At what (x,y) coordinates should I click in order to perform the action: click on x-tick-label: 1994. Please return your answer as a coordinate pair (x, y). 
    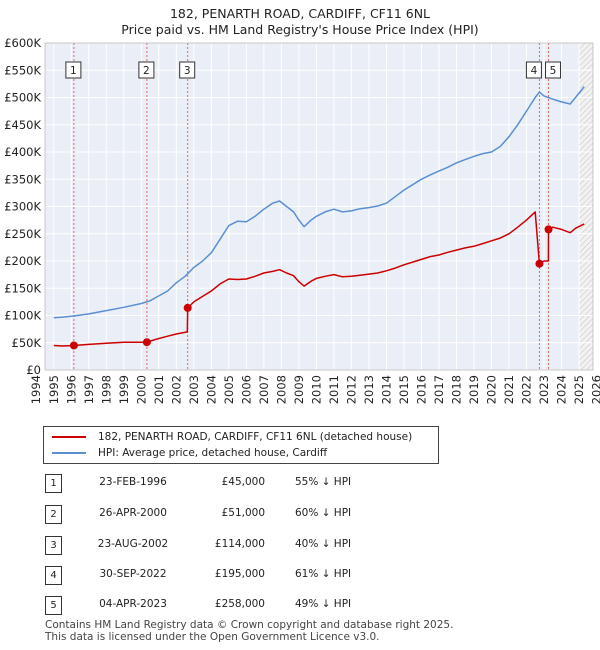
    Looking at the image, I should click on (36, 389).